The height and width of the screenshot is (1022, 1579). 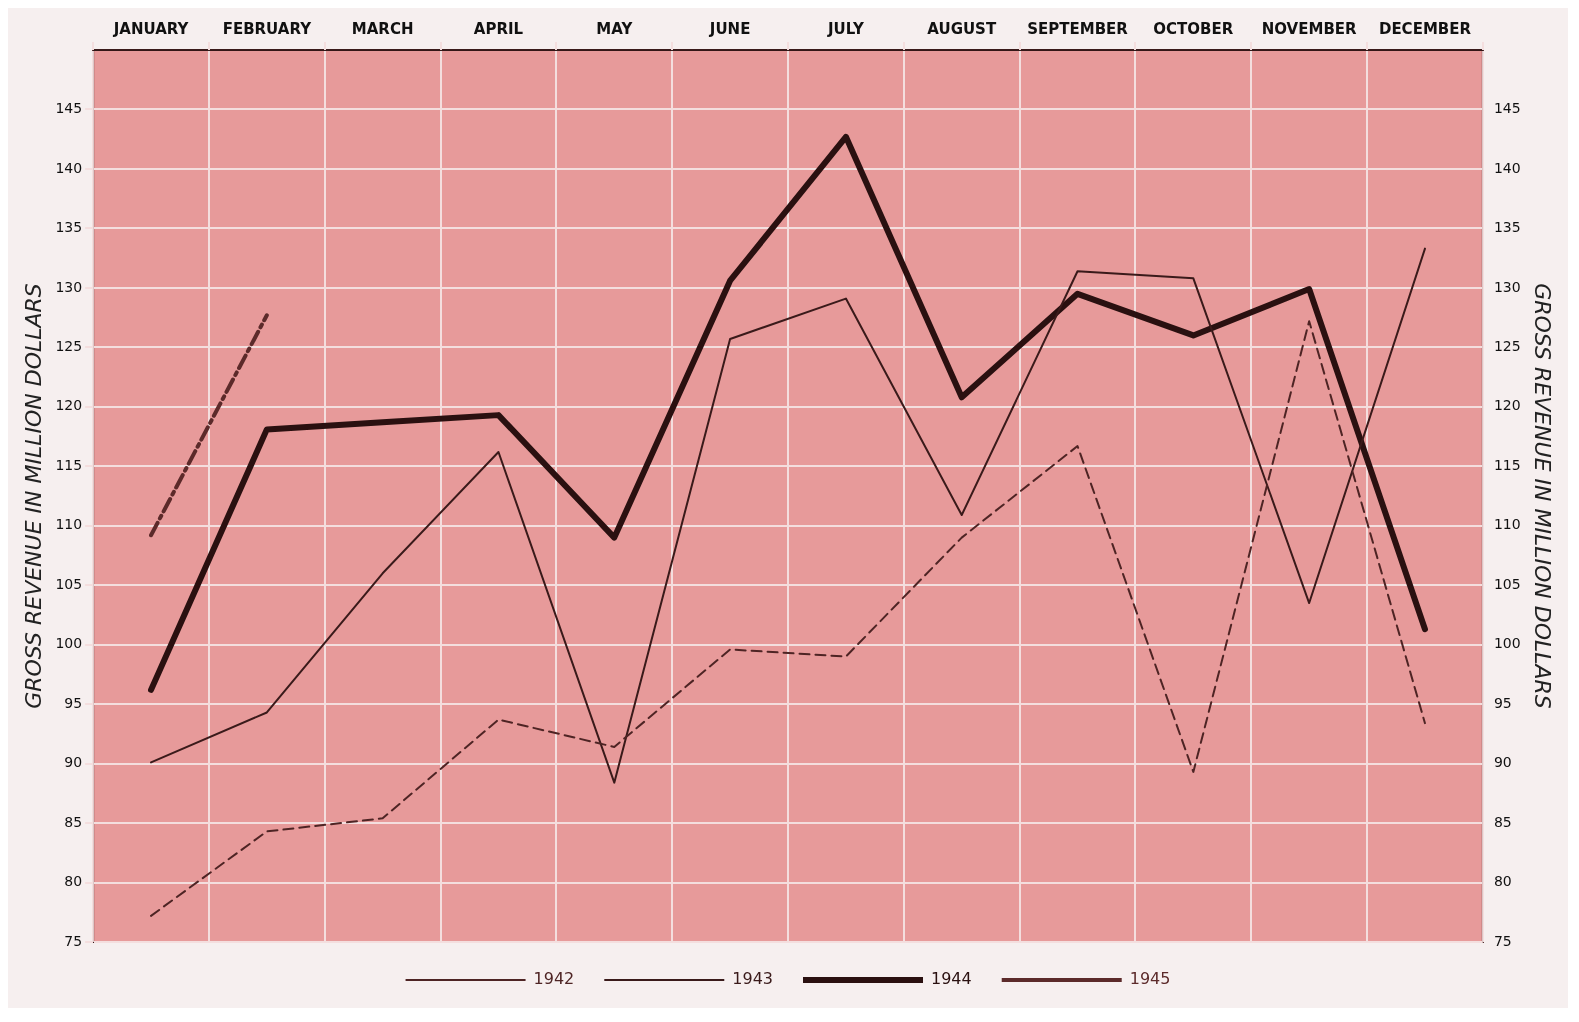 I want to click on y2-tick-label: 100, so click(x=1507, y=643).